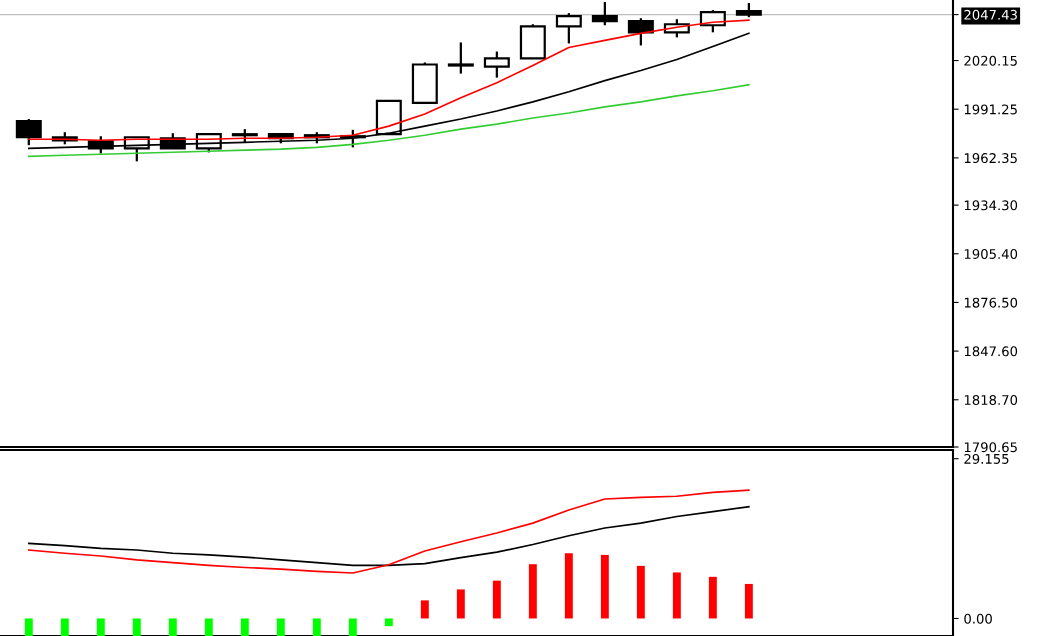  Describe the element at coordinates (991, 302) in the screenshot. I see `y-tick-label: 1876.50` at that location.